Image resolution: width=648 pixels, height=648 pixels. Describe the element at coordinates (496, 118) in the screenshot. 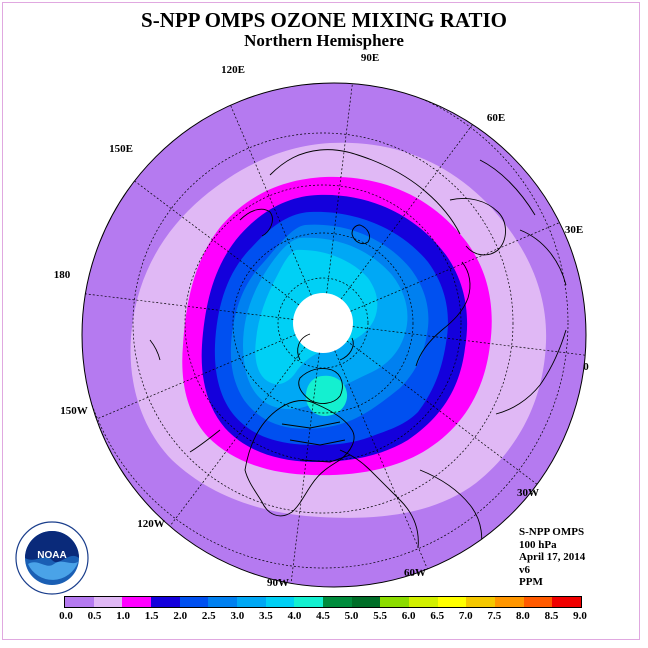

I see `lon-label-60e: 60E` at that location.